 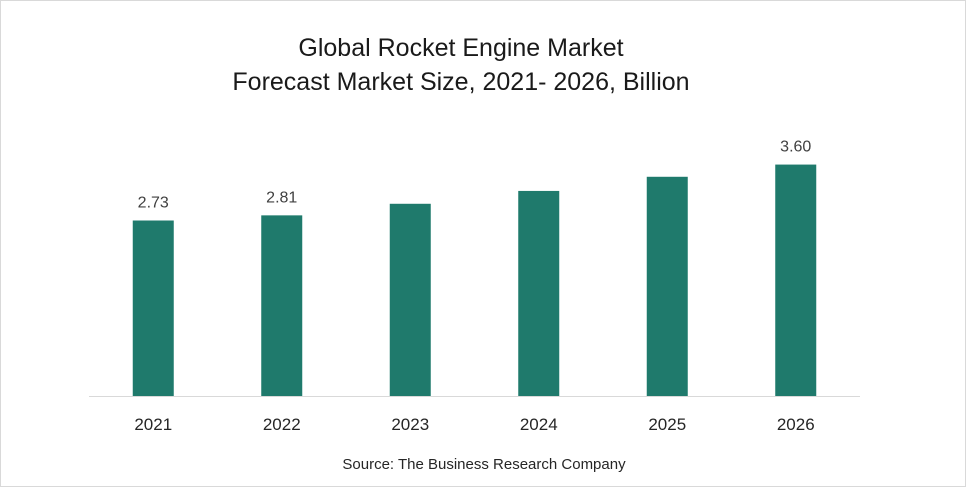 What do you see at coordinates (282, 305) in the screenshot?
I see `bar-2022` at bounding box center [282, 305].